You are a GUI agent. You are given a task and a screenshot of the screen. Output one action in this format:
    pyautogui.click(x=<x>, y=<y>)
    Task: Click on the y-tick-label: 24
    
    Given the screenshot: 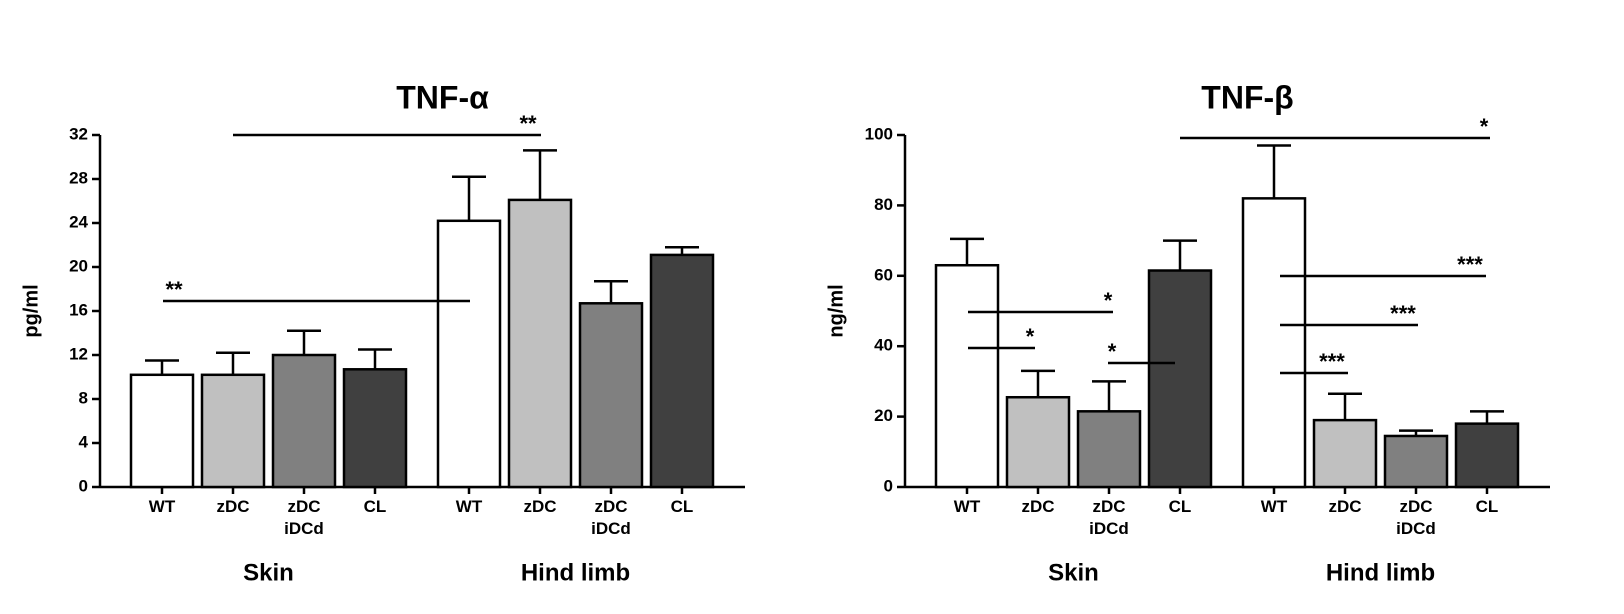 What is the action you would take?
    pyautogui.click(x=78, y=221)
    